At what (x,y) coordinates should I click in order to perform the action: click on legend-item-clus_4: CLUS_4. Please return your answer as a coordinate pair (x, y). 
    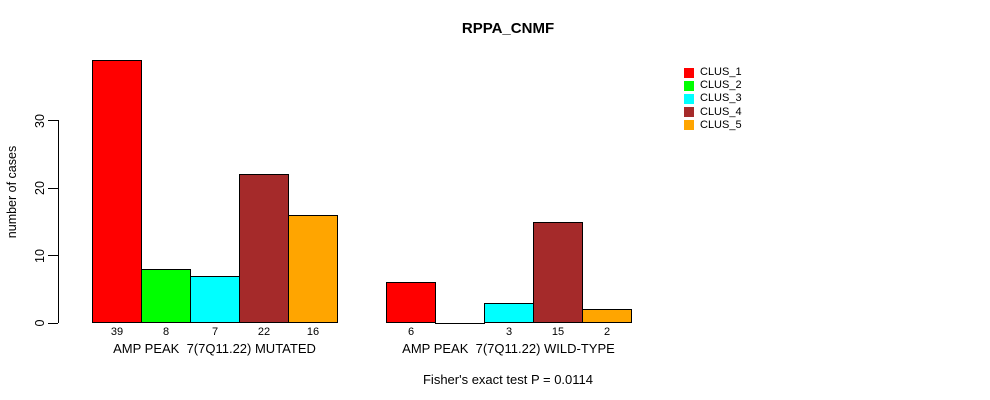
    Looking at the image, I should click on (713, 112).